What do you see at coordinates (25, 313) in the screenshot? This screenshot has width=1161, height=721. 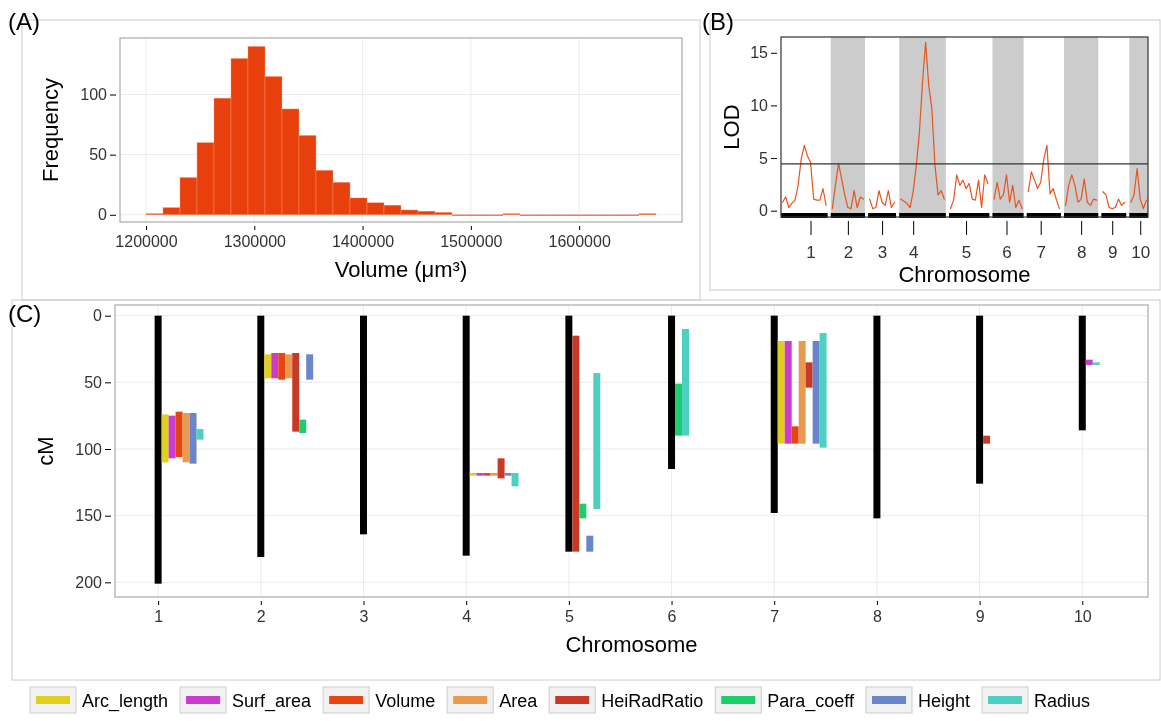 I see `chart-title: (C)` at bounding box center [25, 313].